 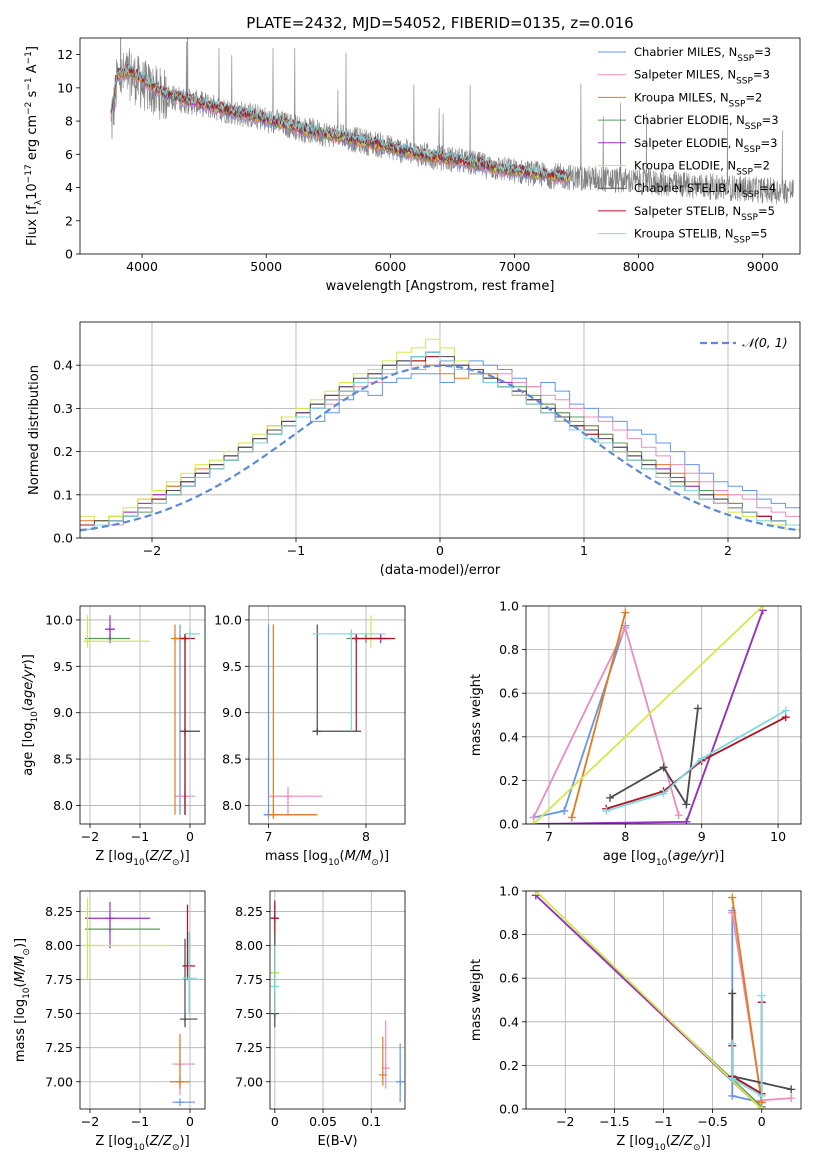 What do you see at coordinates (702, 77) in the screenshot?
I see `legend-entry: Salpeter MILES, NSSP=3` at bounding box center [702, 77].